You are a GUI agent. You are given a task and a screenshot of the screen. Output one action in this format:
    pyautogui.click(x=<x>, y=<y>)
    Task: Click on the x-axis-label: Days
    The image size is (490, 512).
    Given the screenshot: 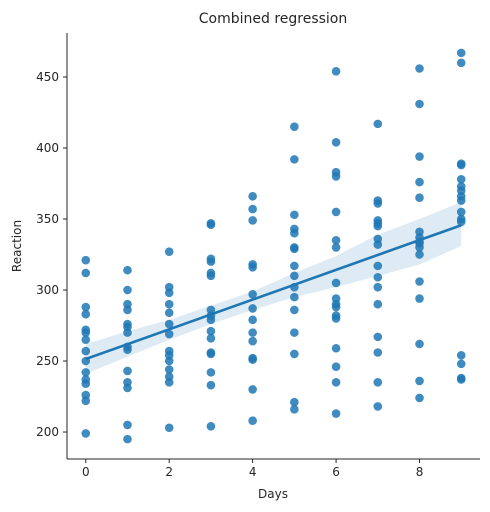 What is the action you would take?
    pyautogui.click(x=273, y=494)
    